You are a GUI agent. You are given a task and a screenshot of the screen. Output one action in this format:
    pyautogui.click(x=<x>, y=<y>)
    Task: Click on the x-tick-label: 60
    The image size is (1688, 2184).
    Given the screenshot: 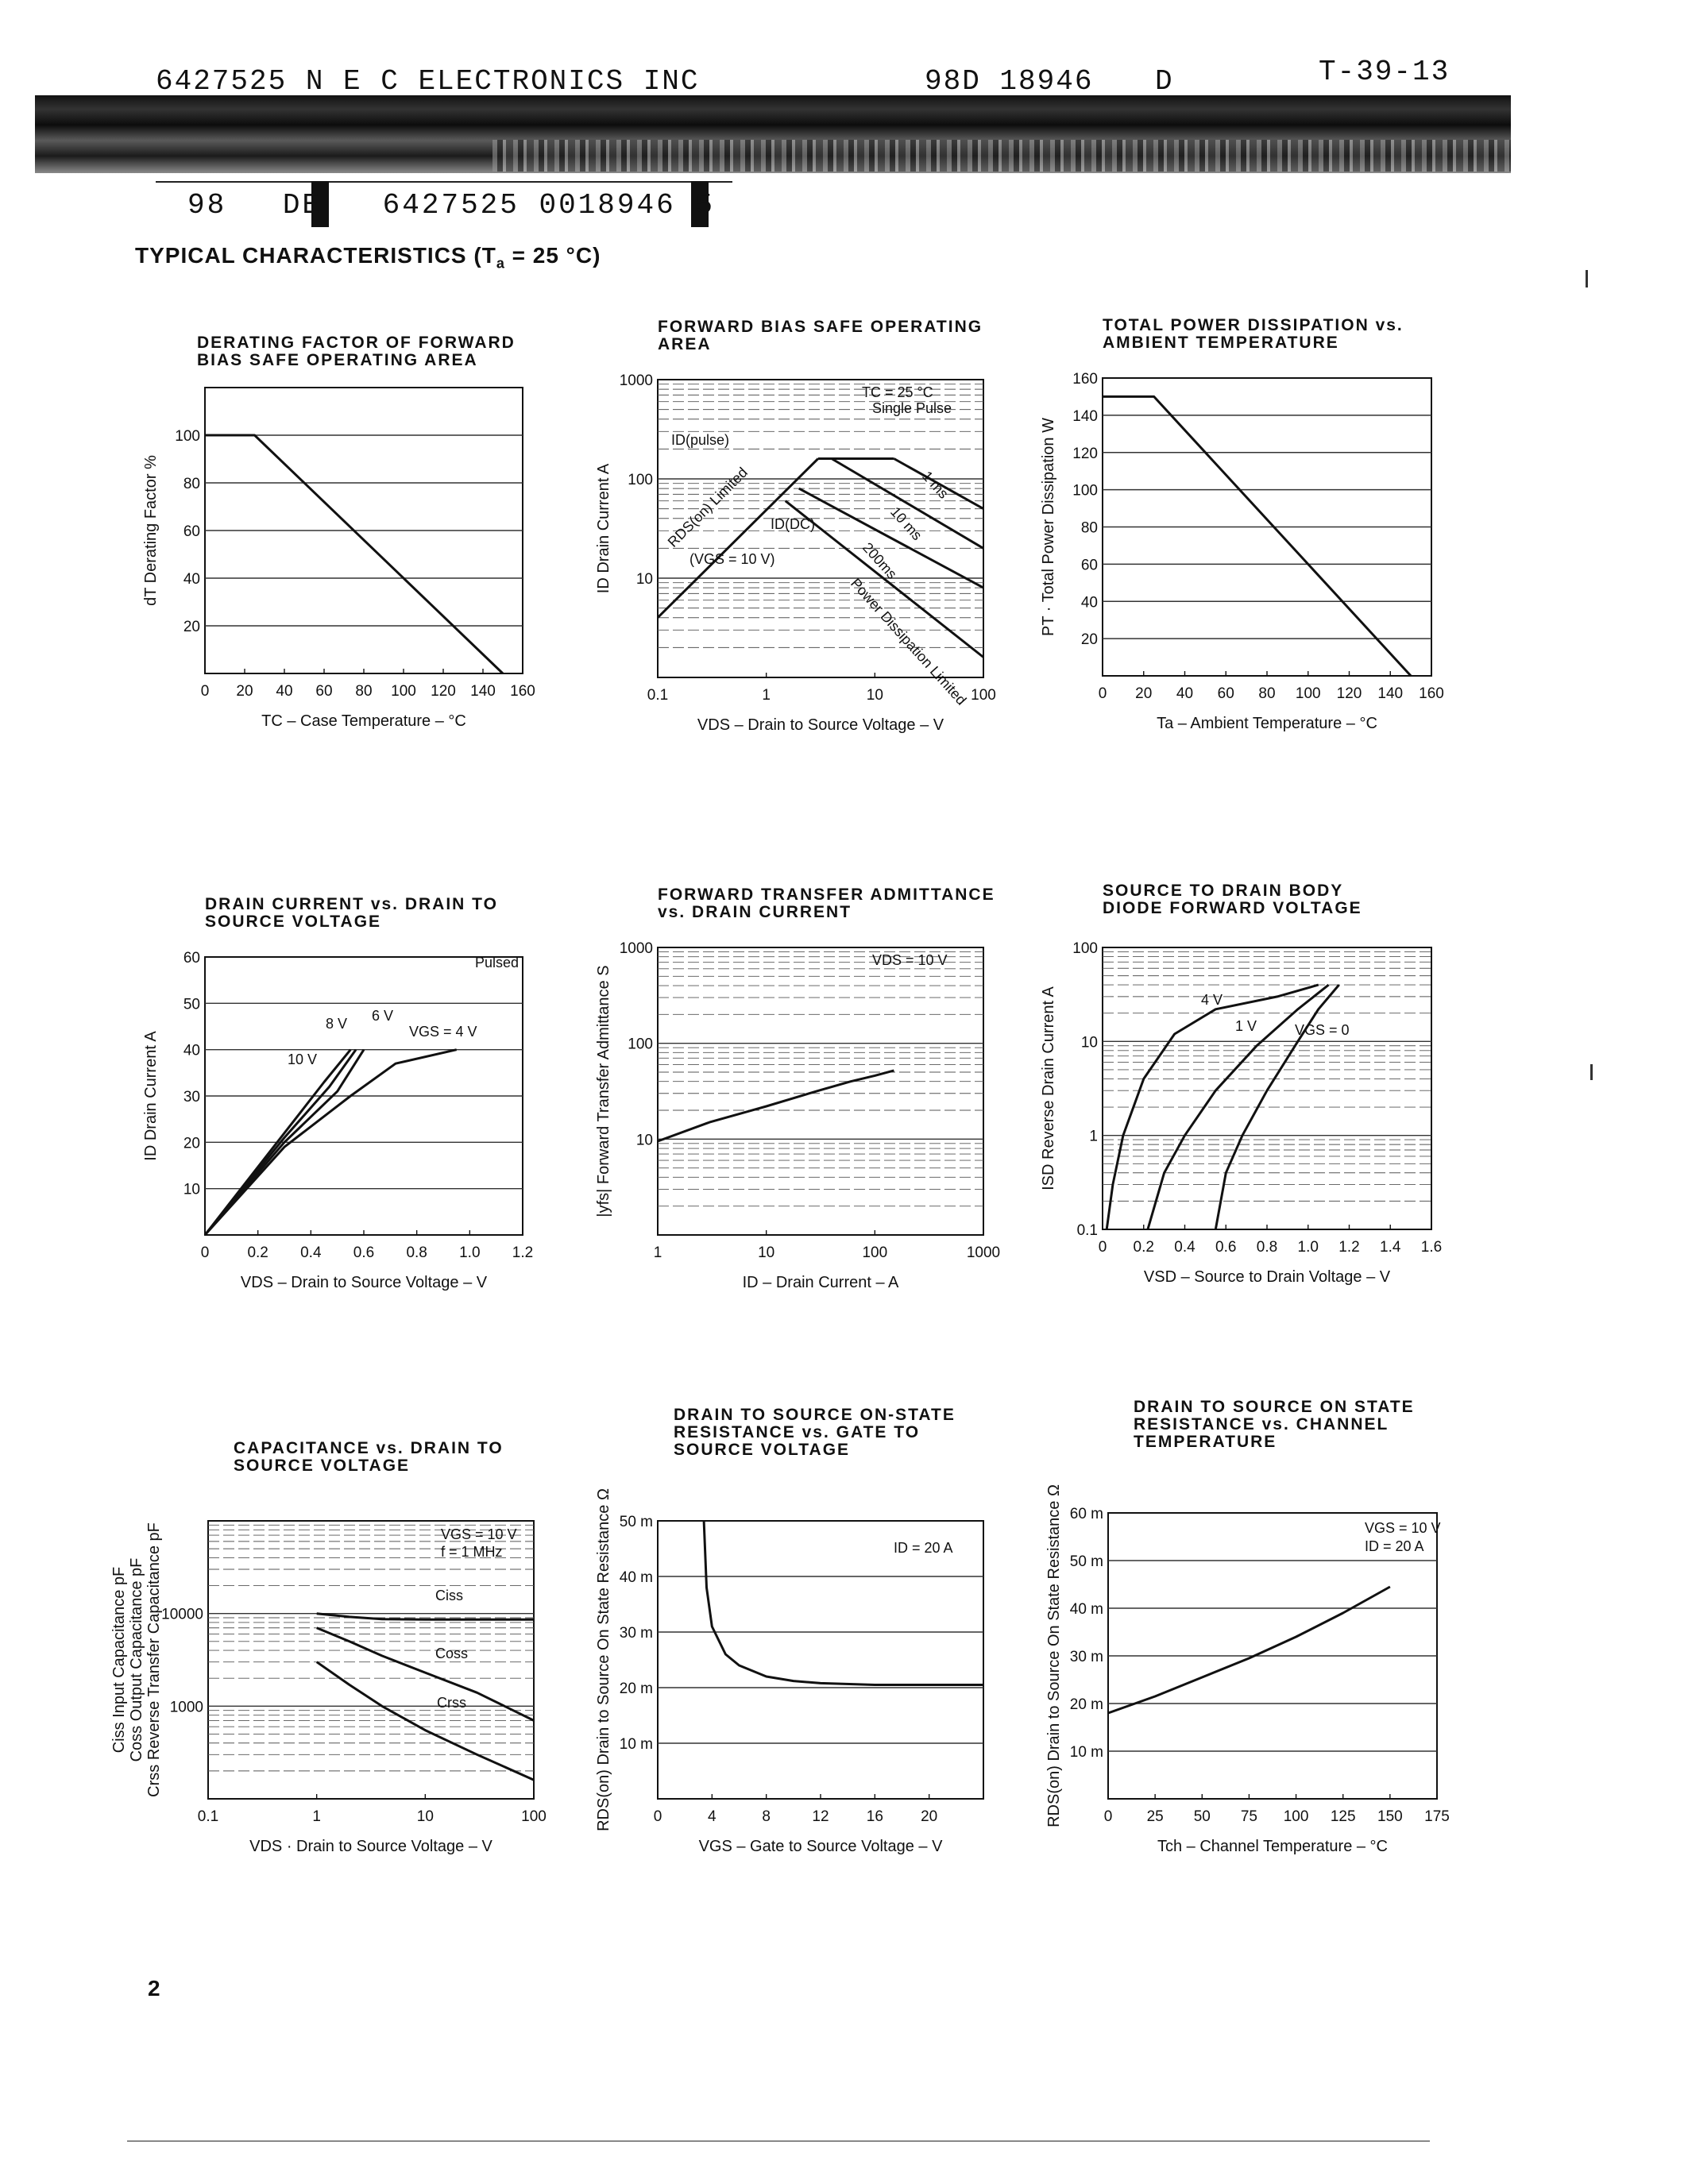 What is the action you would take?
    pyautogui.click(x=1226, y=693)
    